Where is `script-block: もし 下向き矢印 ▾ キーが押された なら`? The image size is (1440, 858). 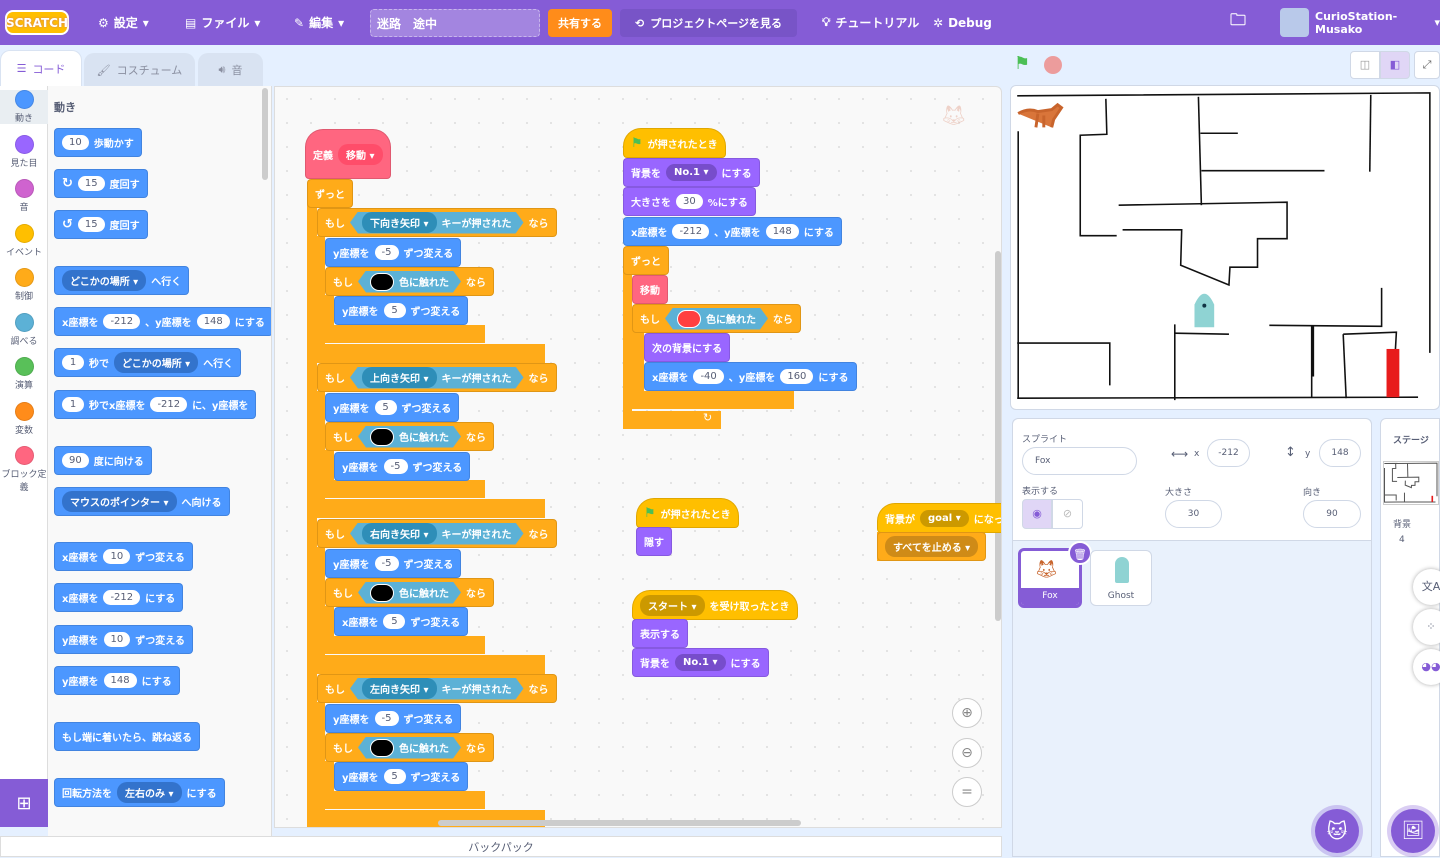 script-block: もし 下向き矢印 ▾ キーが押された なら is located at coordinates (437, 222).